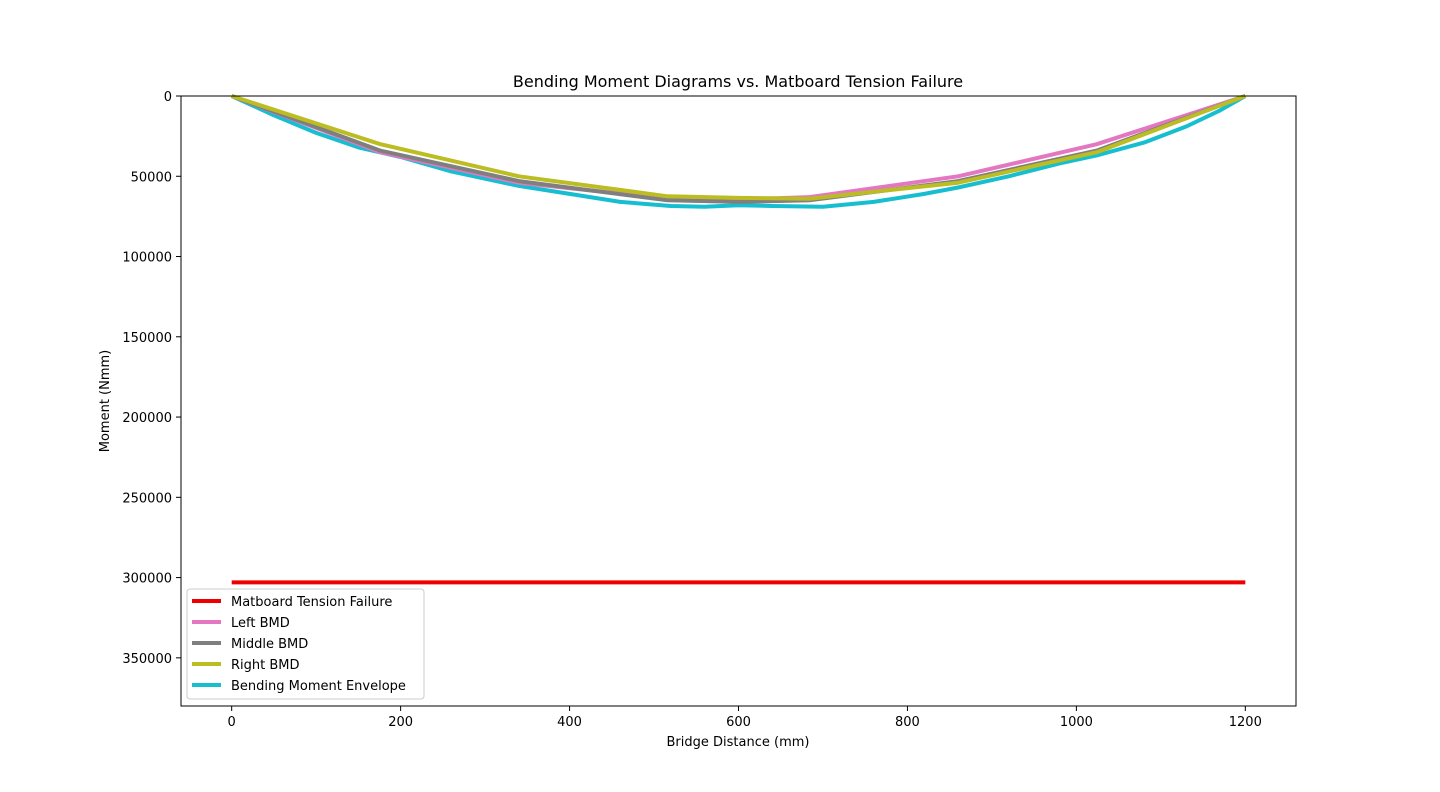 The width and height of the screenshot is (1440, 792). I want to click on legend-label-left-bmd: Left BMD, so click(260, 623).